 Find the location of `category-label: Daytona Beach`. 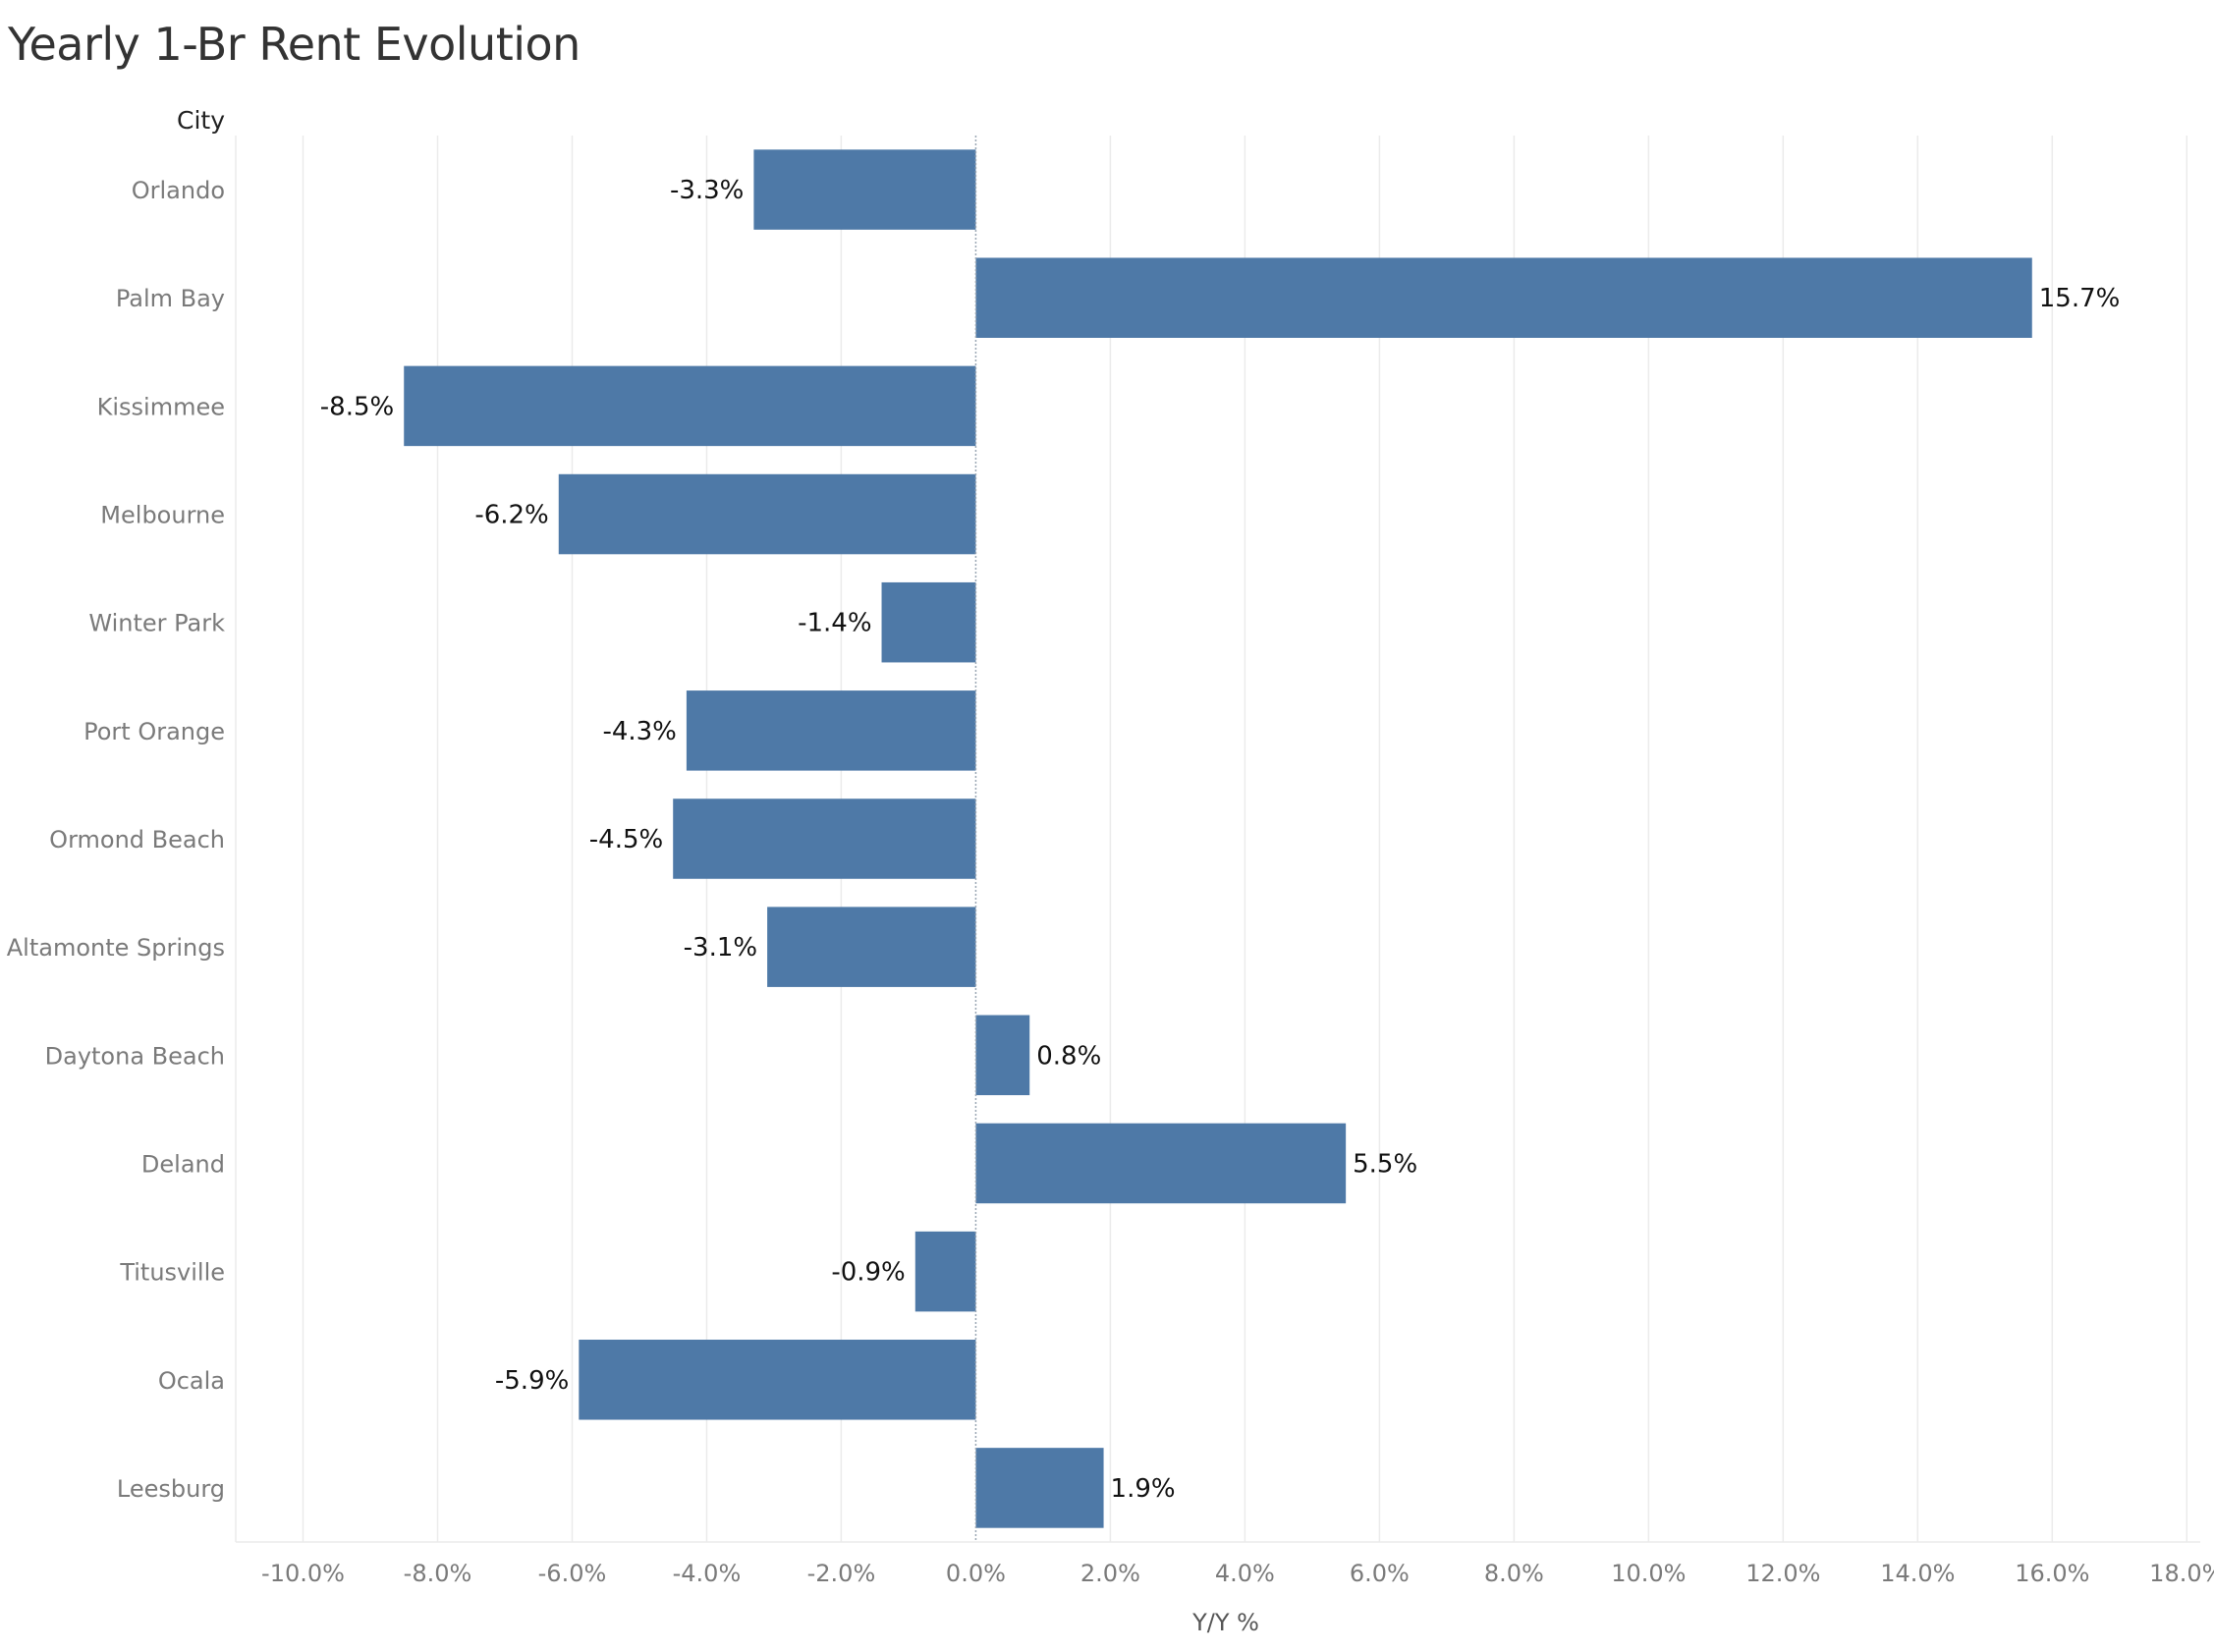

category-label: Daytona Beach is located at coordinates (135, 1056).